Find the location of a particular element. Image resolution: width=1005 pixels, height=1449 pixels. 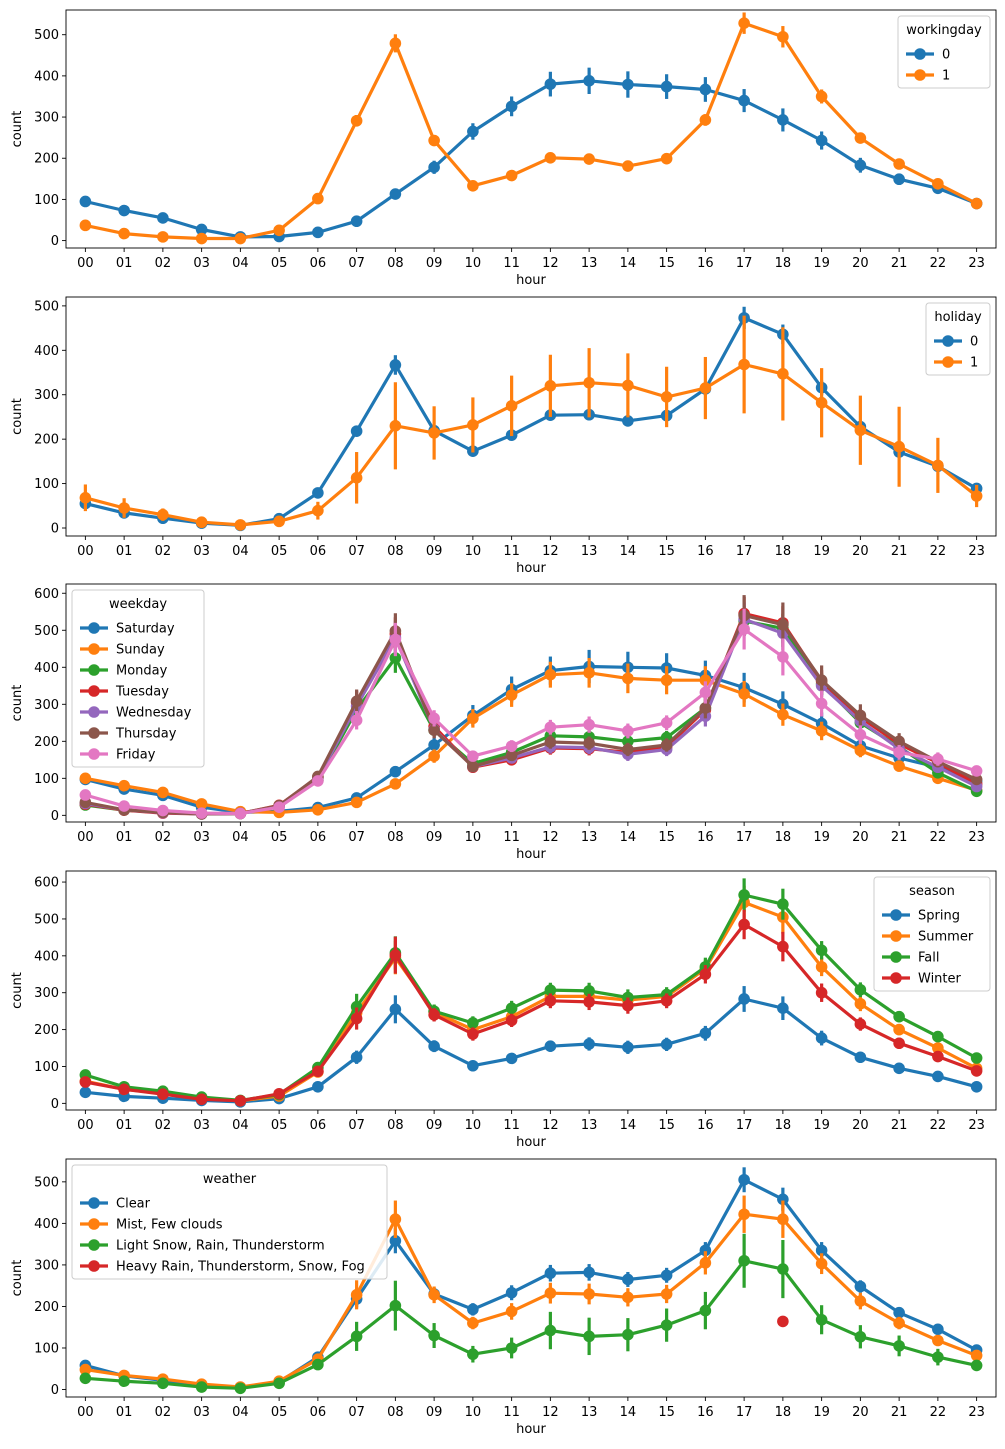

series-monday is located at coordinates (531, 713).